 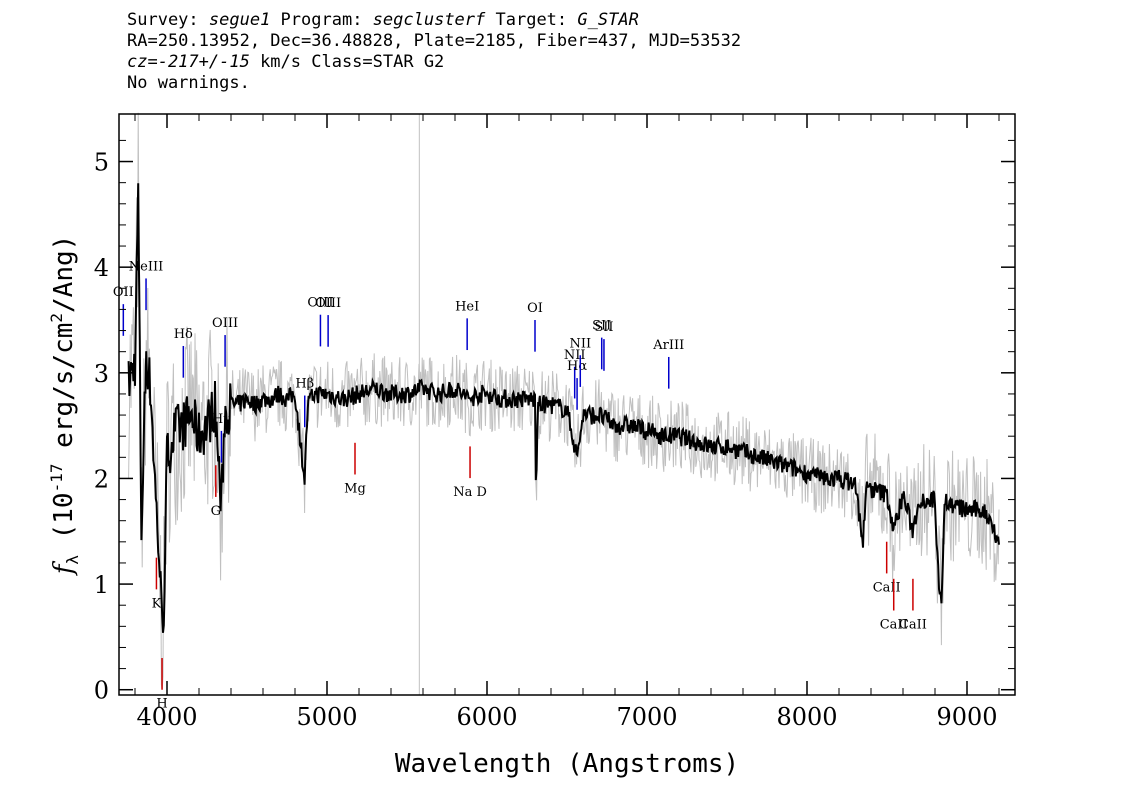 What do you see at coordinates (157, 603) in the screenshot?
I see `absorption-line-label: K` at bounding box center [157, 603].